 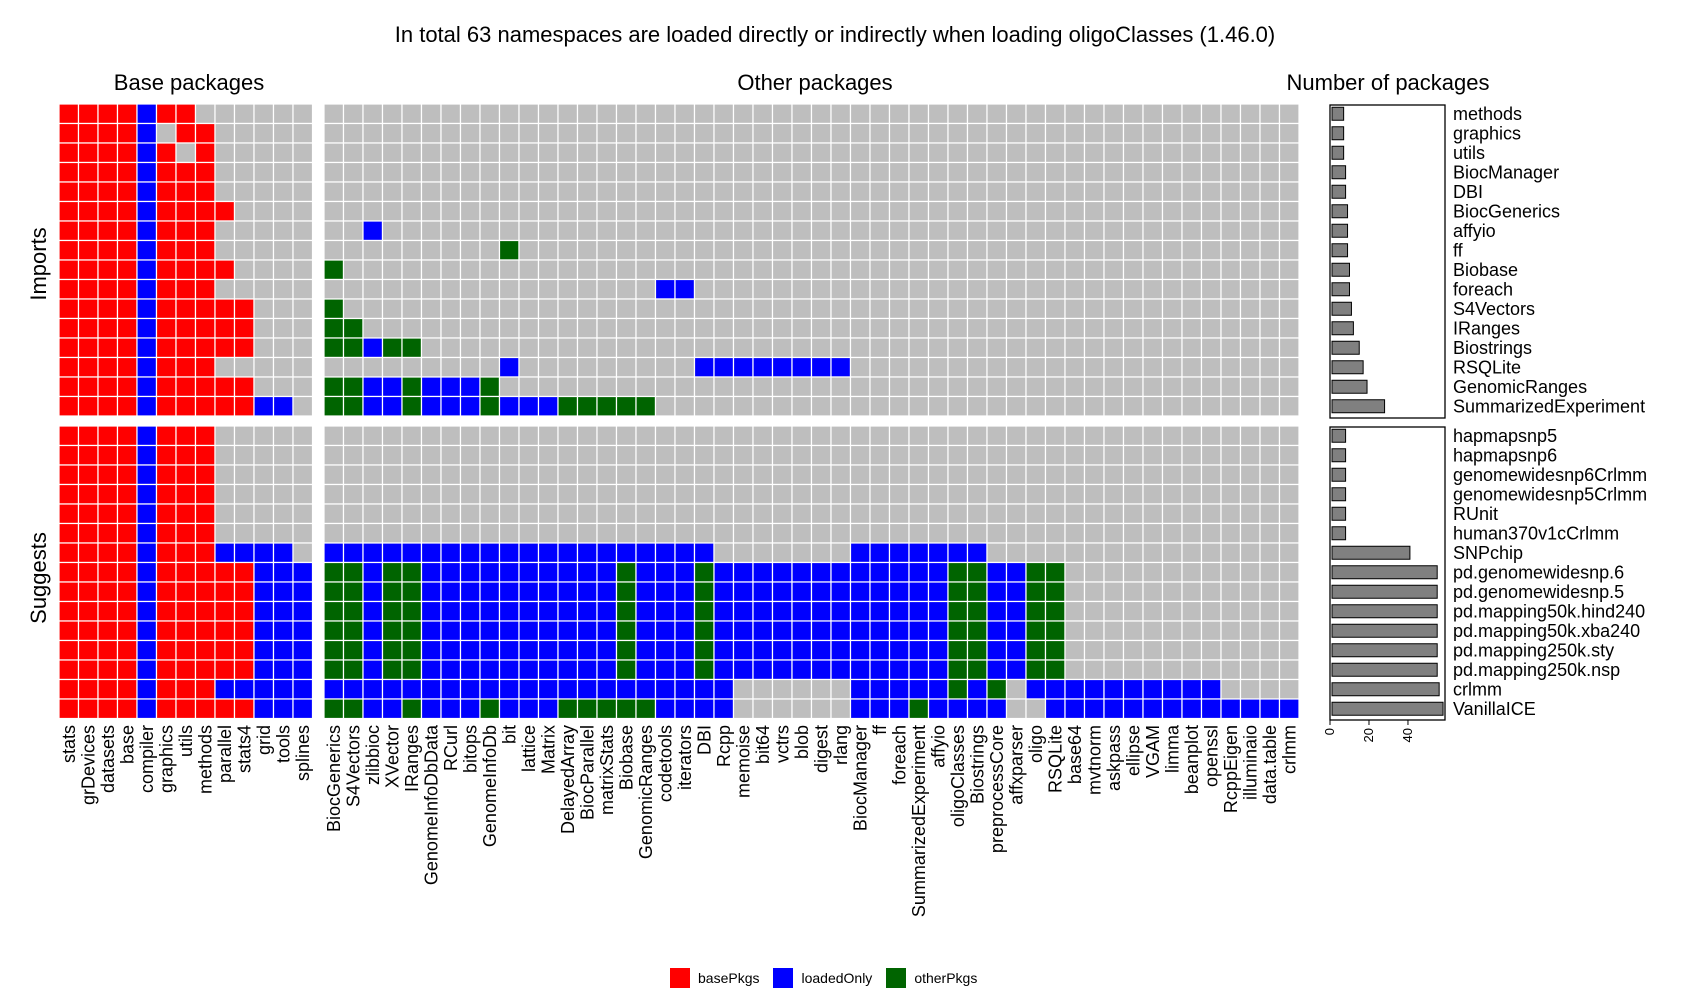 What do you see at coordinates (704, 611) in the screenshot?
I see `cell-suggests-pd-mapping50k-hind240-dbi` at bounding box center [704, 611].